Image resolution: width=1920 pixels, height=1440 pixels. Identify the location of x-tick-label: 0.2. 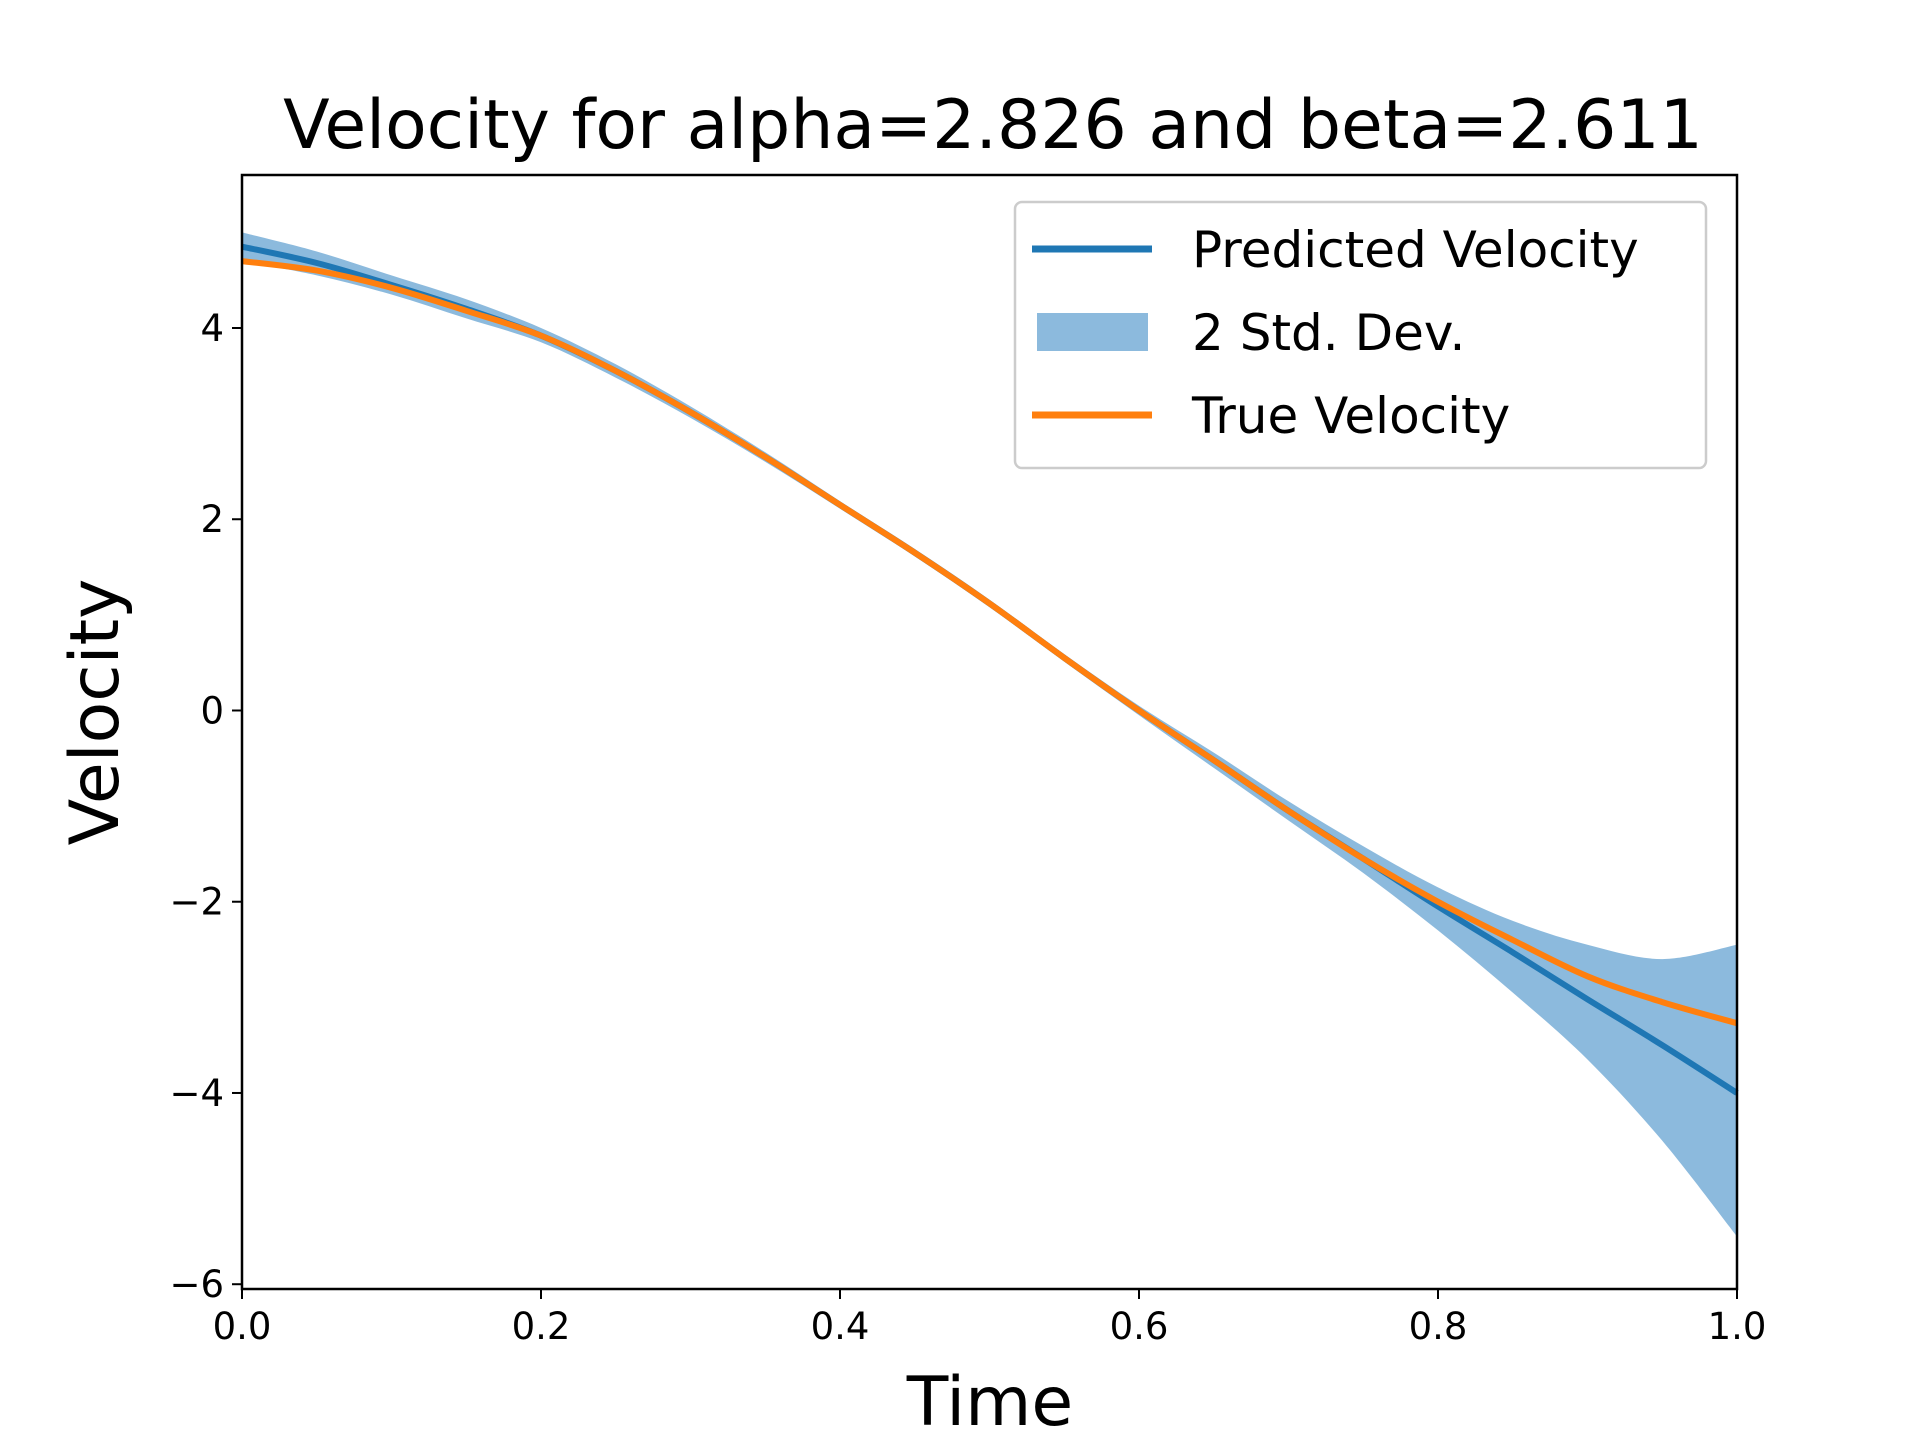
(541, 1326).